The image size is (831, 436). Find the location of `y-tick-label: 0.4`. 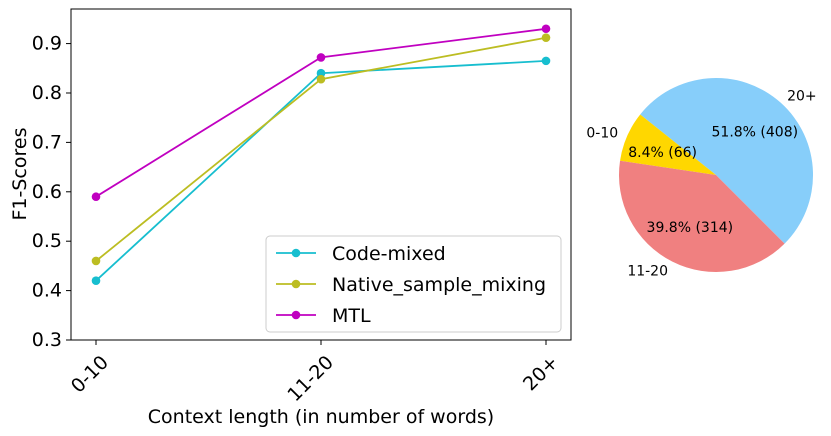

y-tick-label: 0.4 is located at coordinates (47, 291).